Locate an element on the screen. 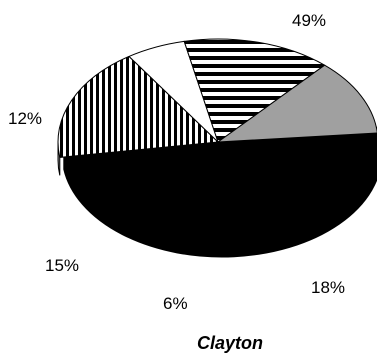 The height and width of the screenshot is (358, 377). slice-label-49: 49% is located at coordinates (309, 20).